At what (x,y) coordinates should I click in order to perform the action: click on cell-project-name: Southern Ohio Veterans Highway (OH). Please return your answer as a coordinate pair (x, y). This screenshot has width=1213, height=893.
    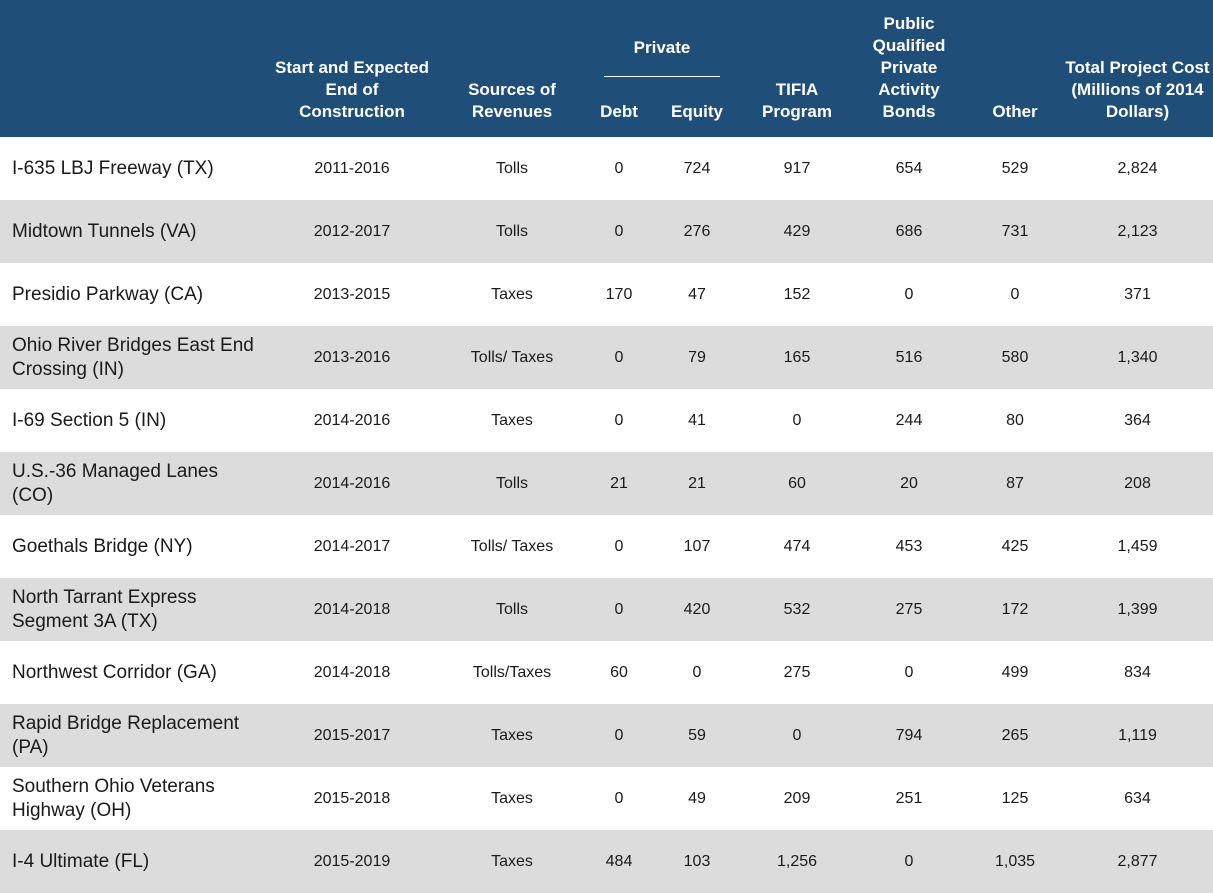
    Looking at the image, I should click on (113, 798).